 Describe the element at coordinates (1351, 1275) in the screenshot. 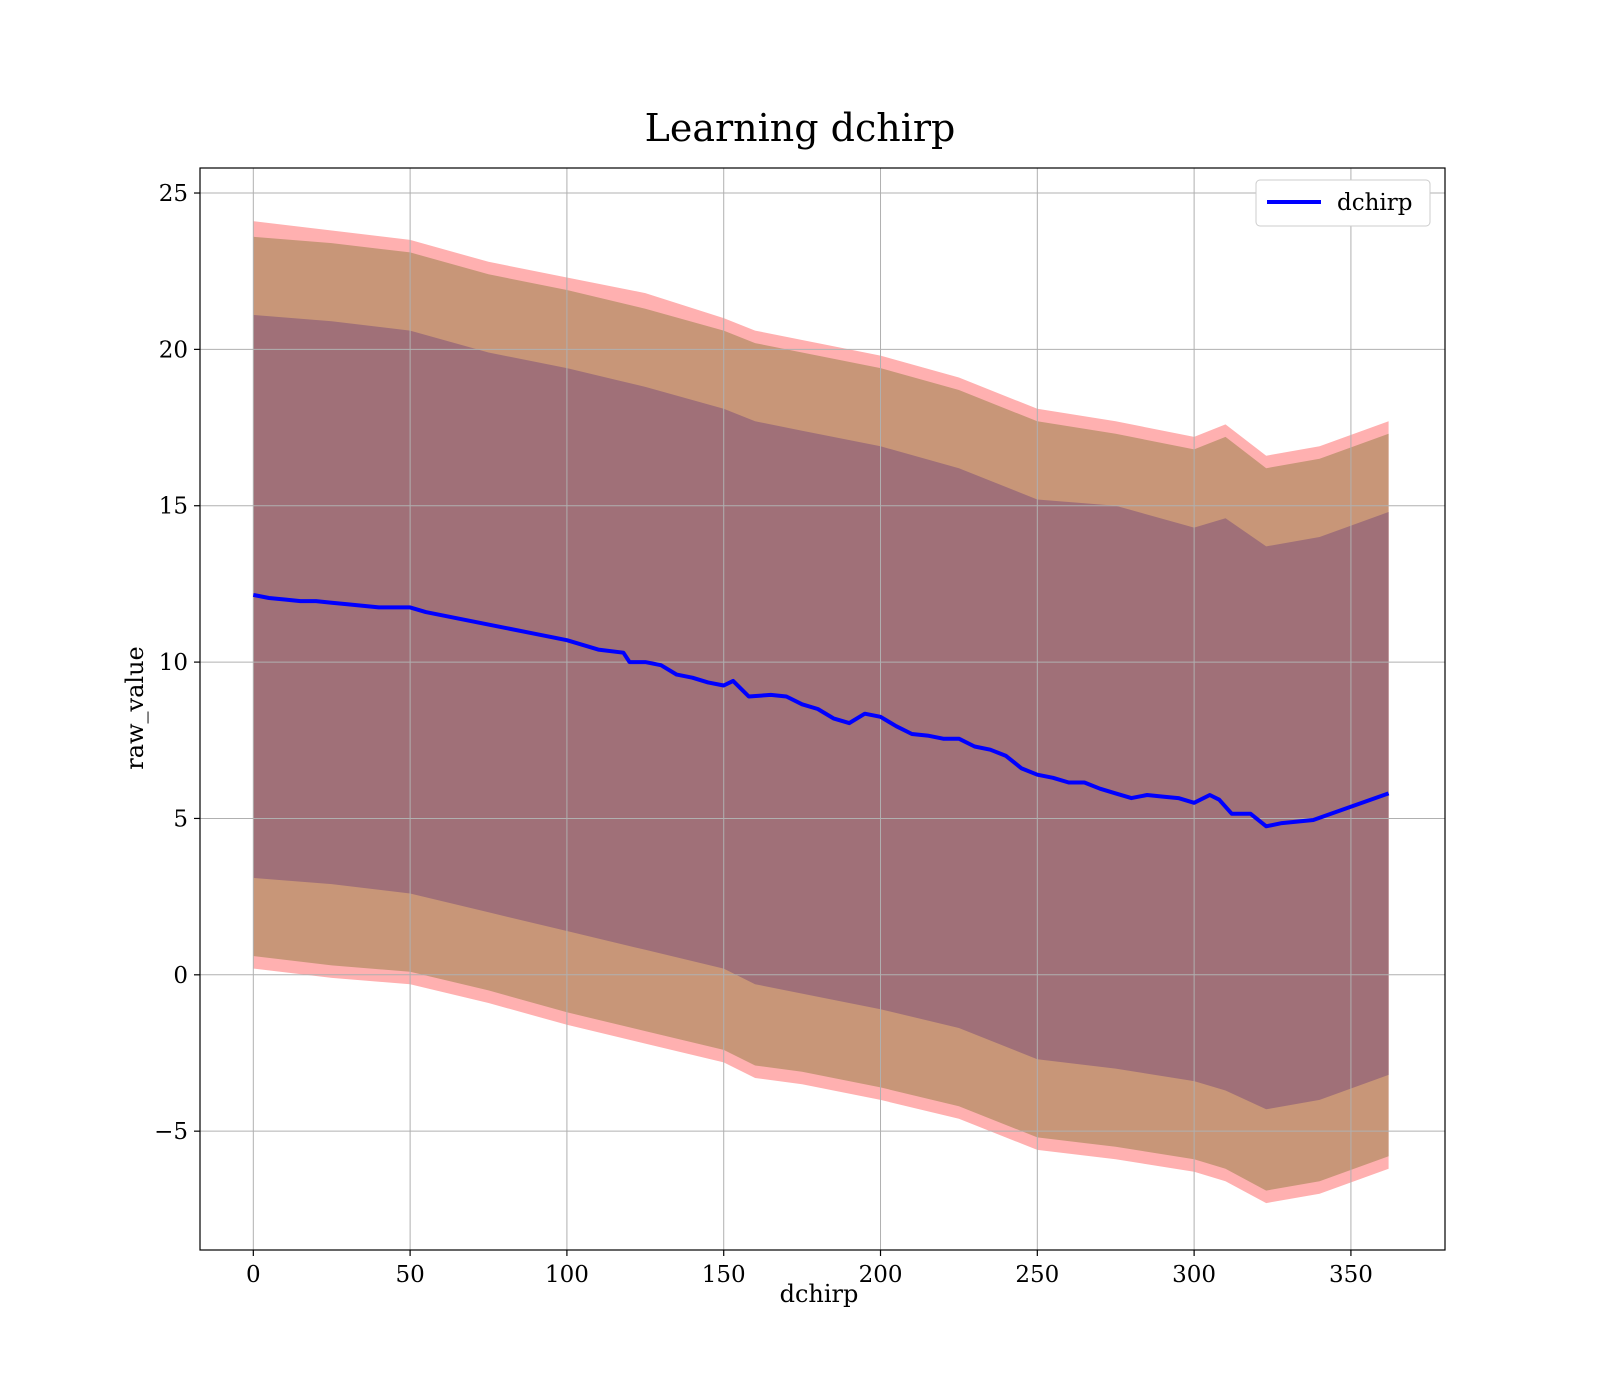

I see `x-tick-label: 350` at that location.